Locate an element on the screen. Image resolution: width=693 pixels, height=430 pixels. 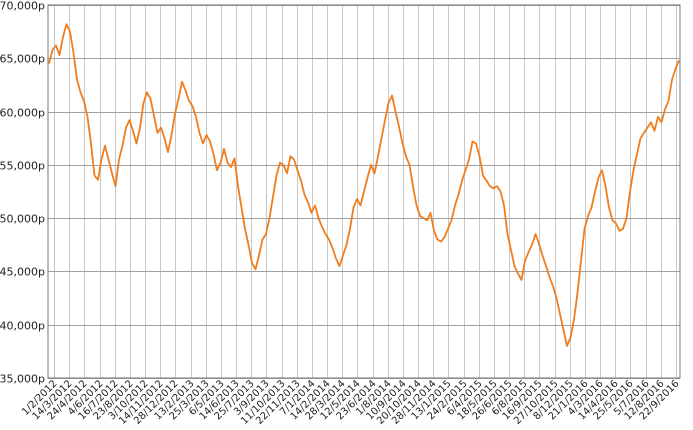
y-tick-label: 60,000p is located at coordinates (22, 113).